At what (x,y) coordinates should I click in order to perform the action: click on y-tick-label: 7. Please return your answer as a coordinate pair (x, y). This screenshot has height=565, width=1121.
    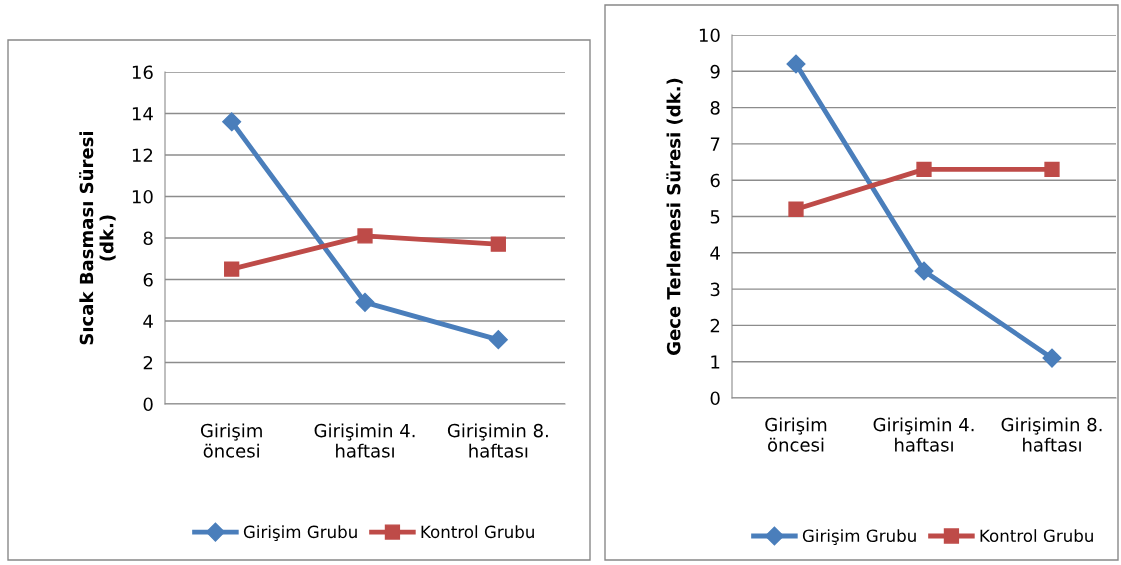
    Looking at the image, I should click on (715, 144).